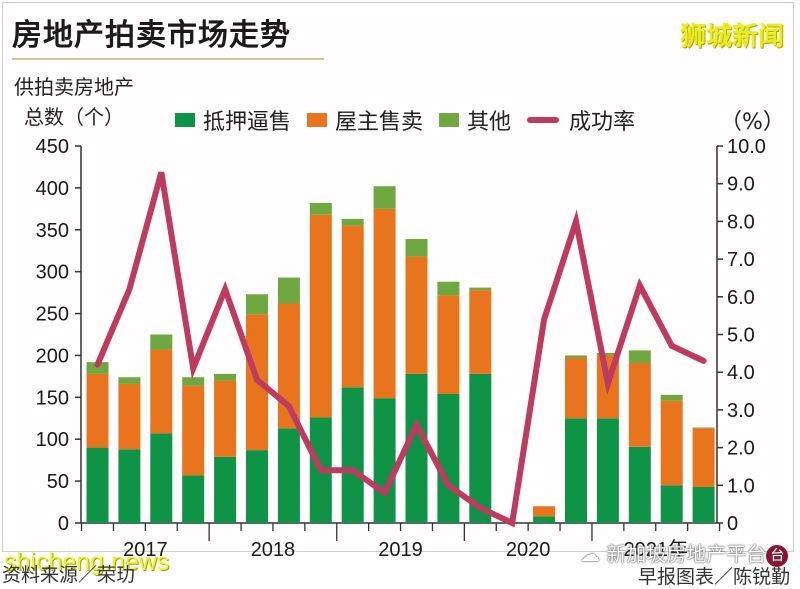  Describe the element at coordinates (247, 122) in the screenshot. I see `legend-label: 抵押逼售` at that location.